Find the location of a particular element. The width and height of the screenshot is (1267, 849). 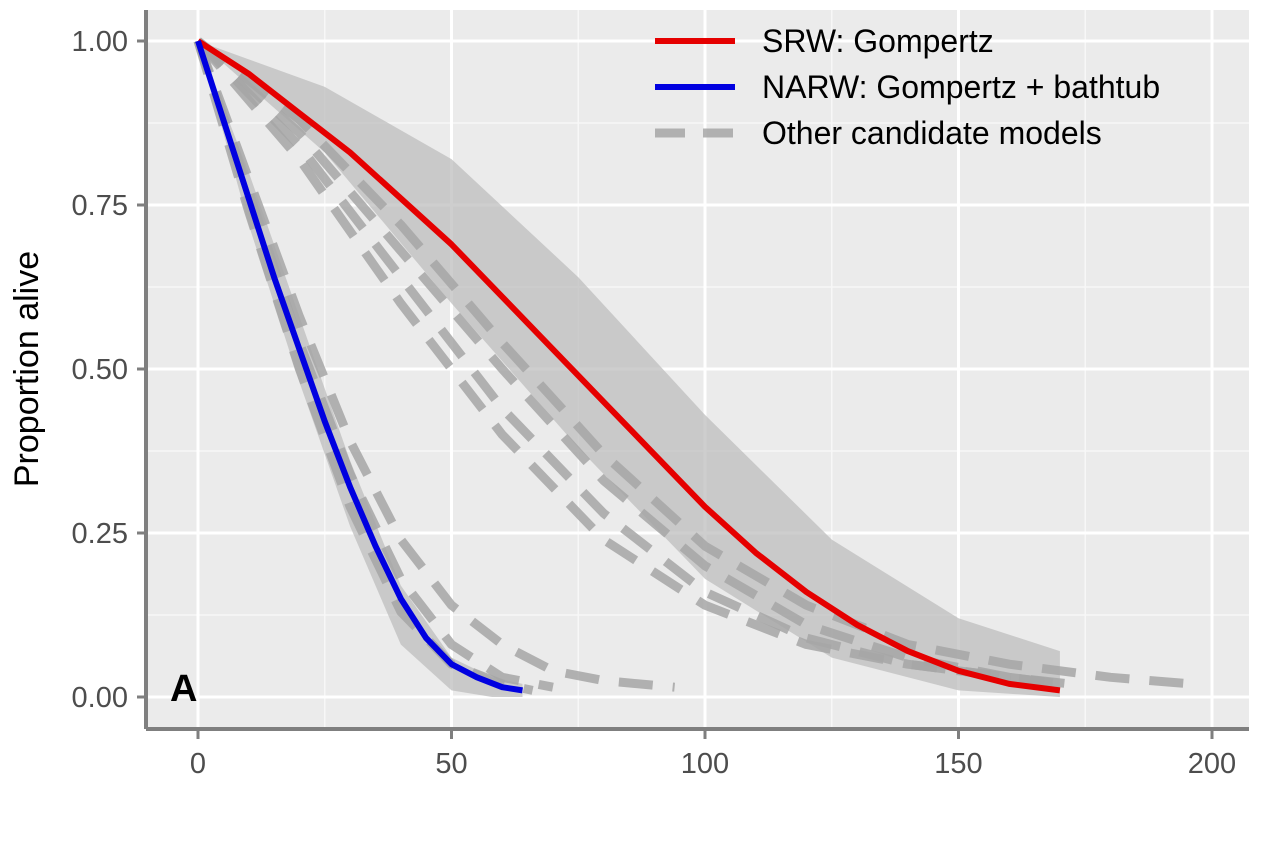

legend-label-1: SRW: Gompertz is located at coordinates (878, 41).